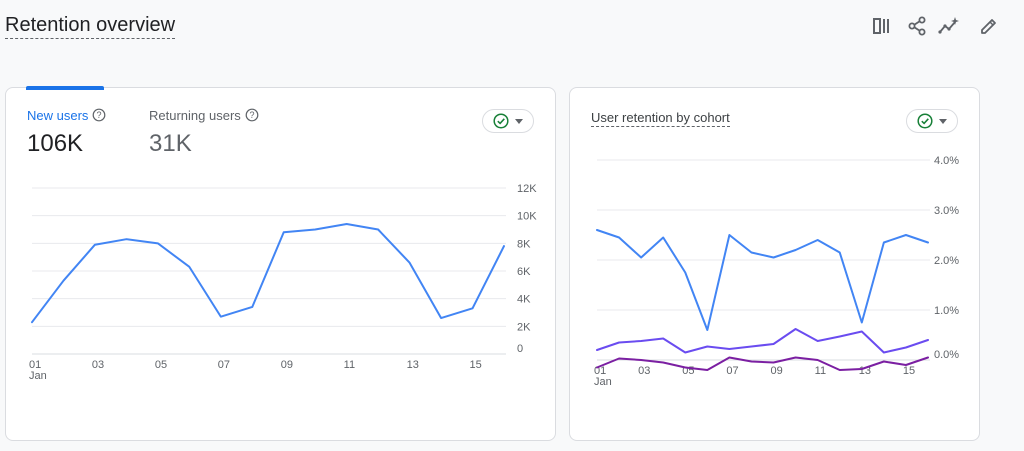 This screenshot has height=451, width=1024. I want to click on insights-button, so click(949, 26).